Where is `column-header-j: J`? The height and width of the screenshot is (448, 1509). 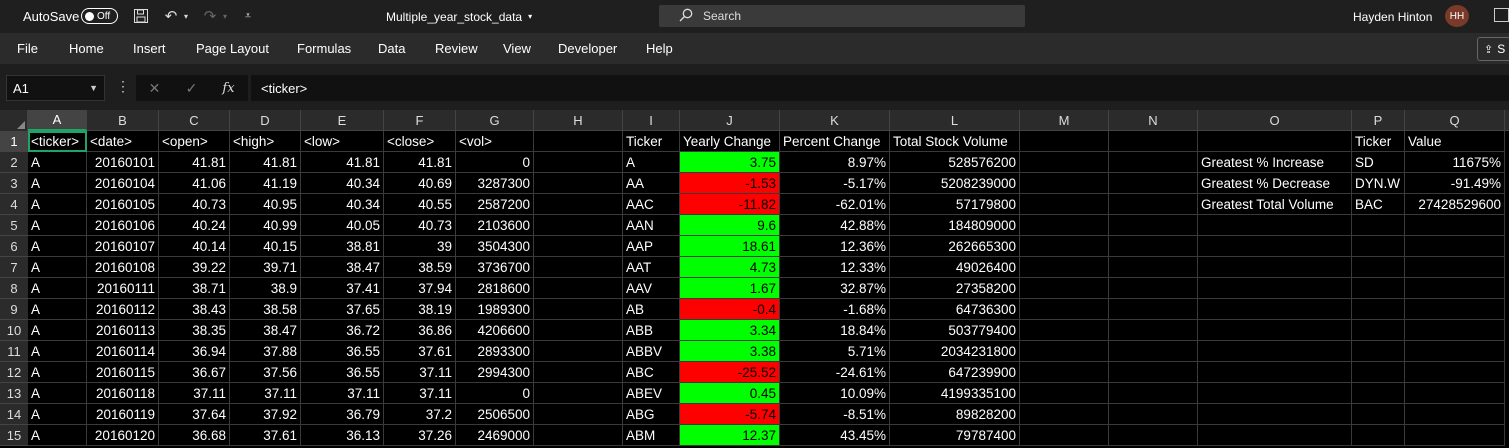
column-header-j: J is located at coordinates (730, 120).